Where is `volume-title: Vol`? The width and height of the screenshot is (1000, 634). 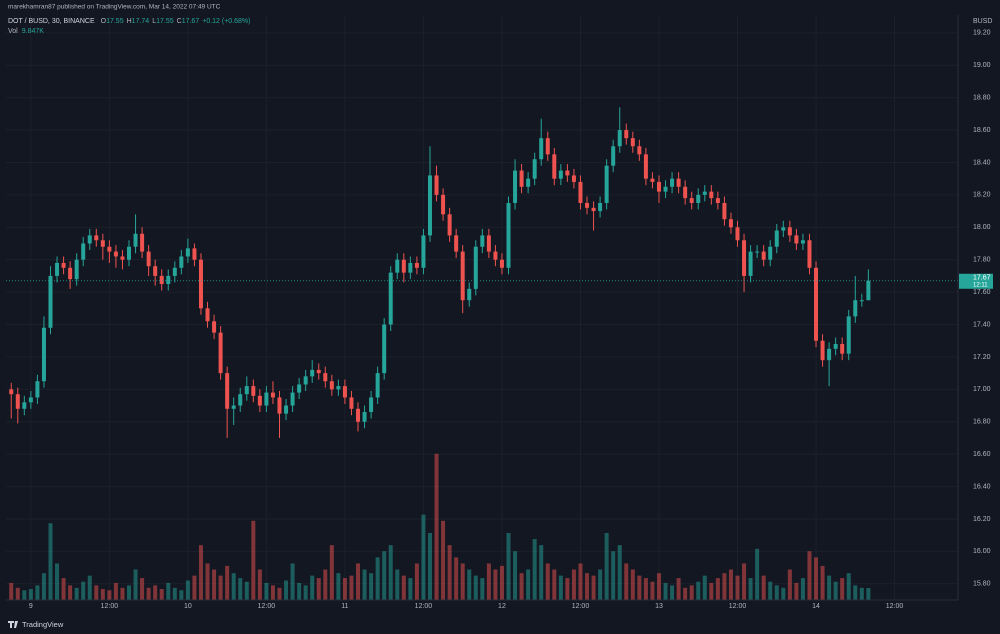
volume-title: Vol is located at coordinates (13, 31).